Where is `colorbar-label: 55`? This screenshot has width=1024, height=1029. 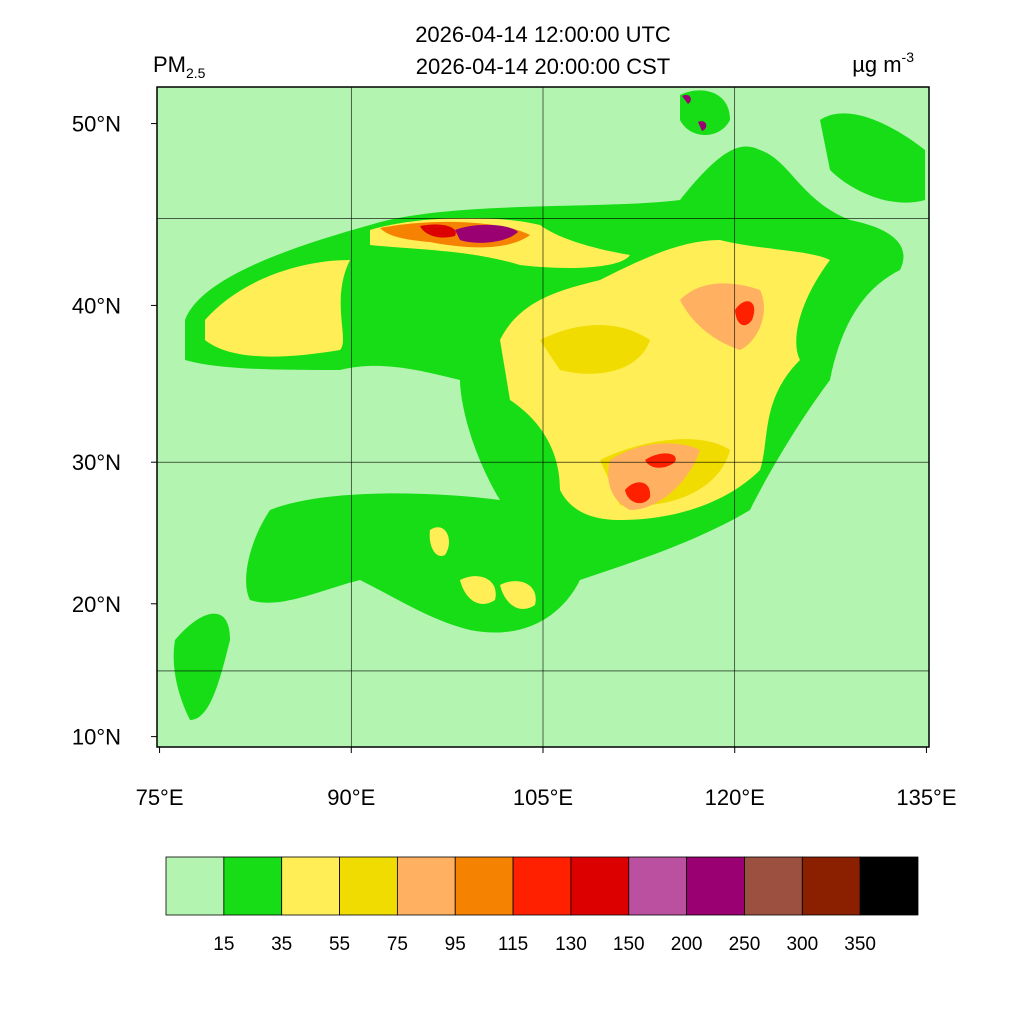 colorbar-label: 55 is located at coordinates (339, 944).